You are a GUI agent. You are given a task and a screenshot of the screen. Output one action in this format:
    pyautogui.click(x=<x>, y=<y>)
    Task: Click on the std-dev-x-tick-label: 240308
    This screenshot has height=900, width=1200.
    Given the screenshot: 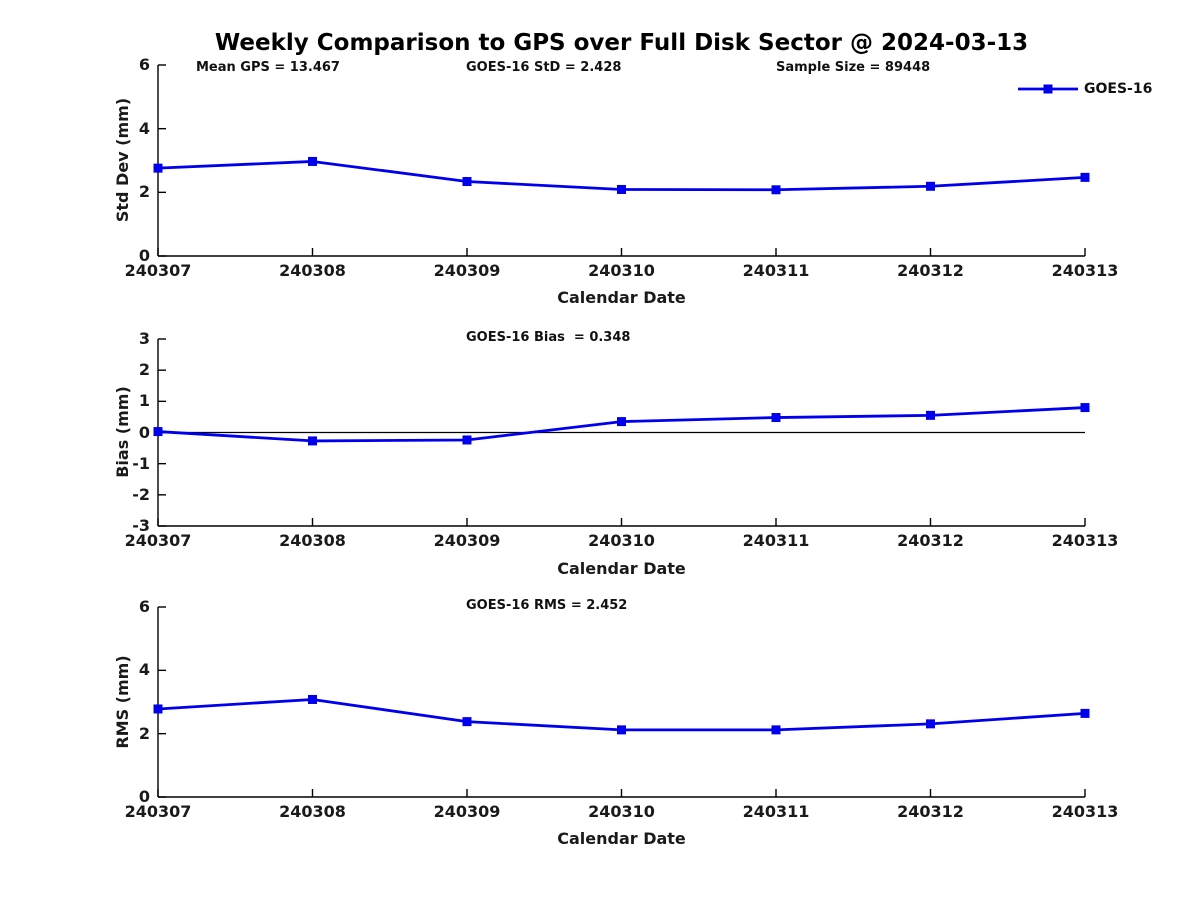 What is the action you would take?
    pyautogui.click(x=312, y=270)
    